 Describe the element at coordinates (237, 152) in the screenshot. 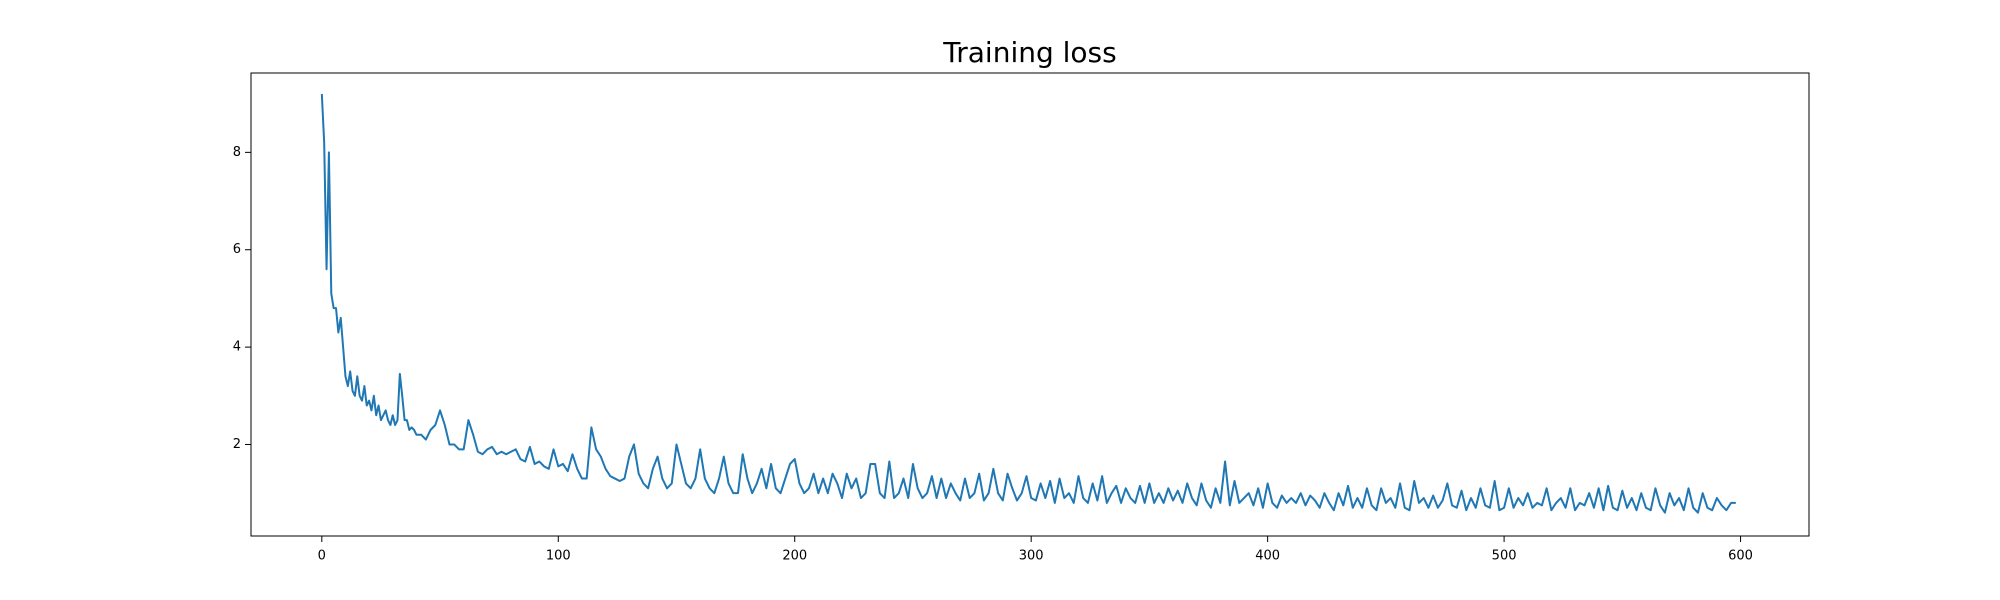

I see `y-tick-label: 8` at that location.